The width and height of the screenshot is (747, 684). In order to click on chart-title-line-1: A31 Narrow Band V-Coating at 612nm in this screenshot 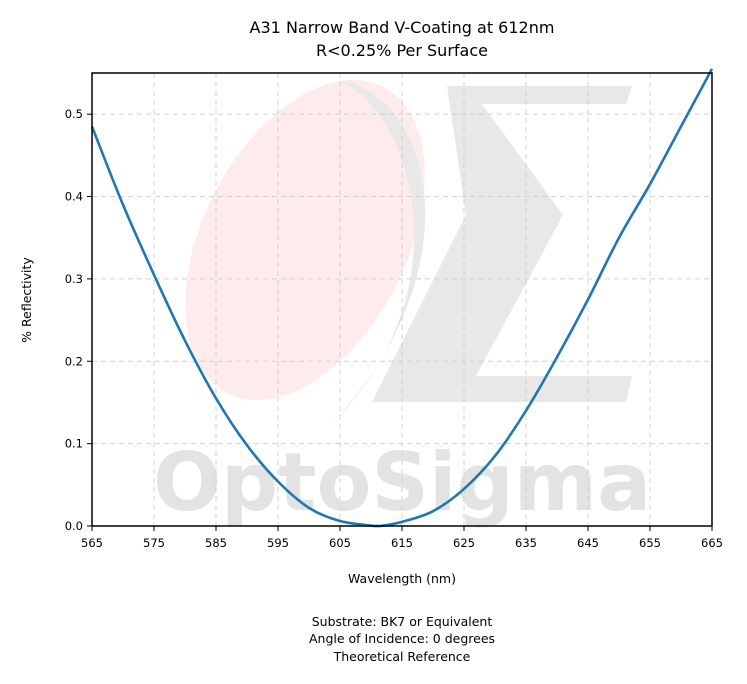, I will do `click(402, 27)`.